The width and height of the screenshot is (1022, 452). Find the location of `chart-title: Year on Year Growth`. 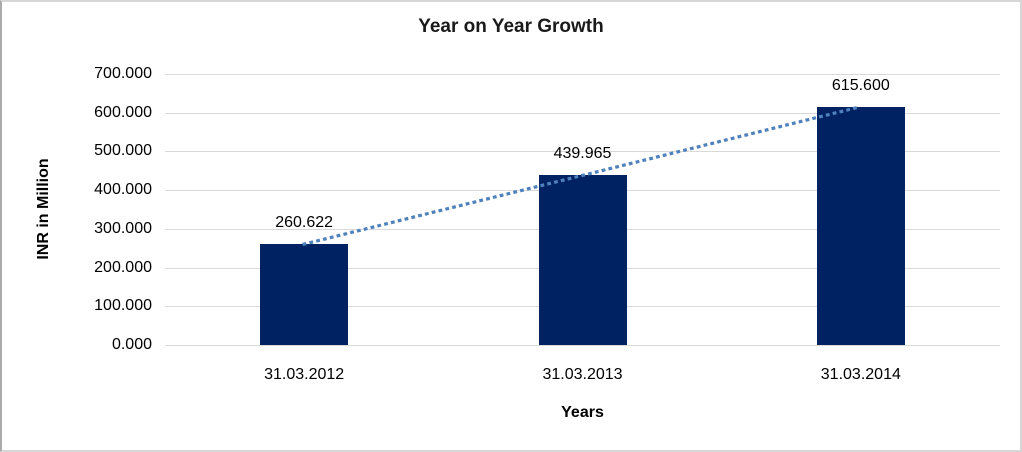

chart-title: Year on Year Growth is located at coordinates (511, 26).